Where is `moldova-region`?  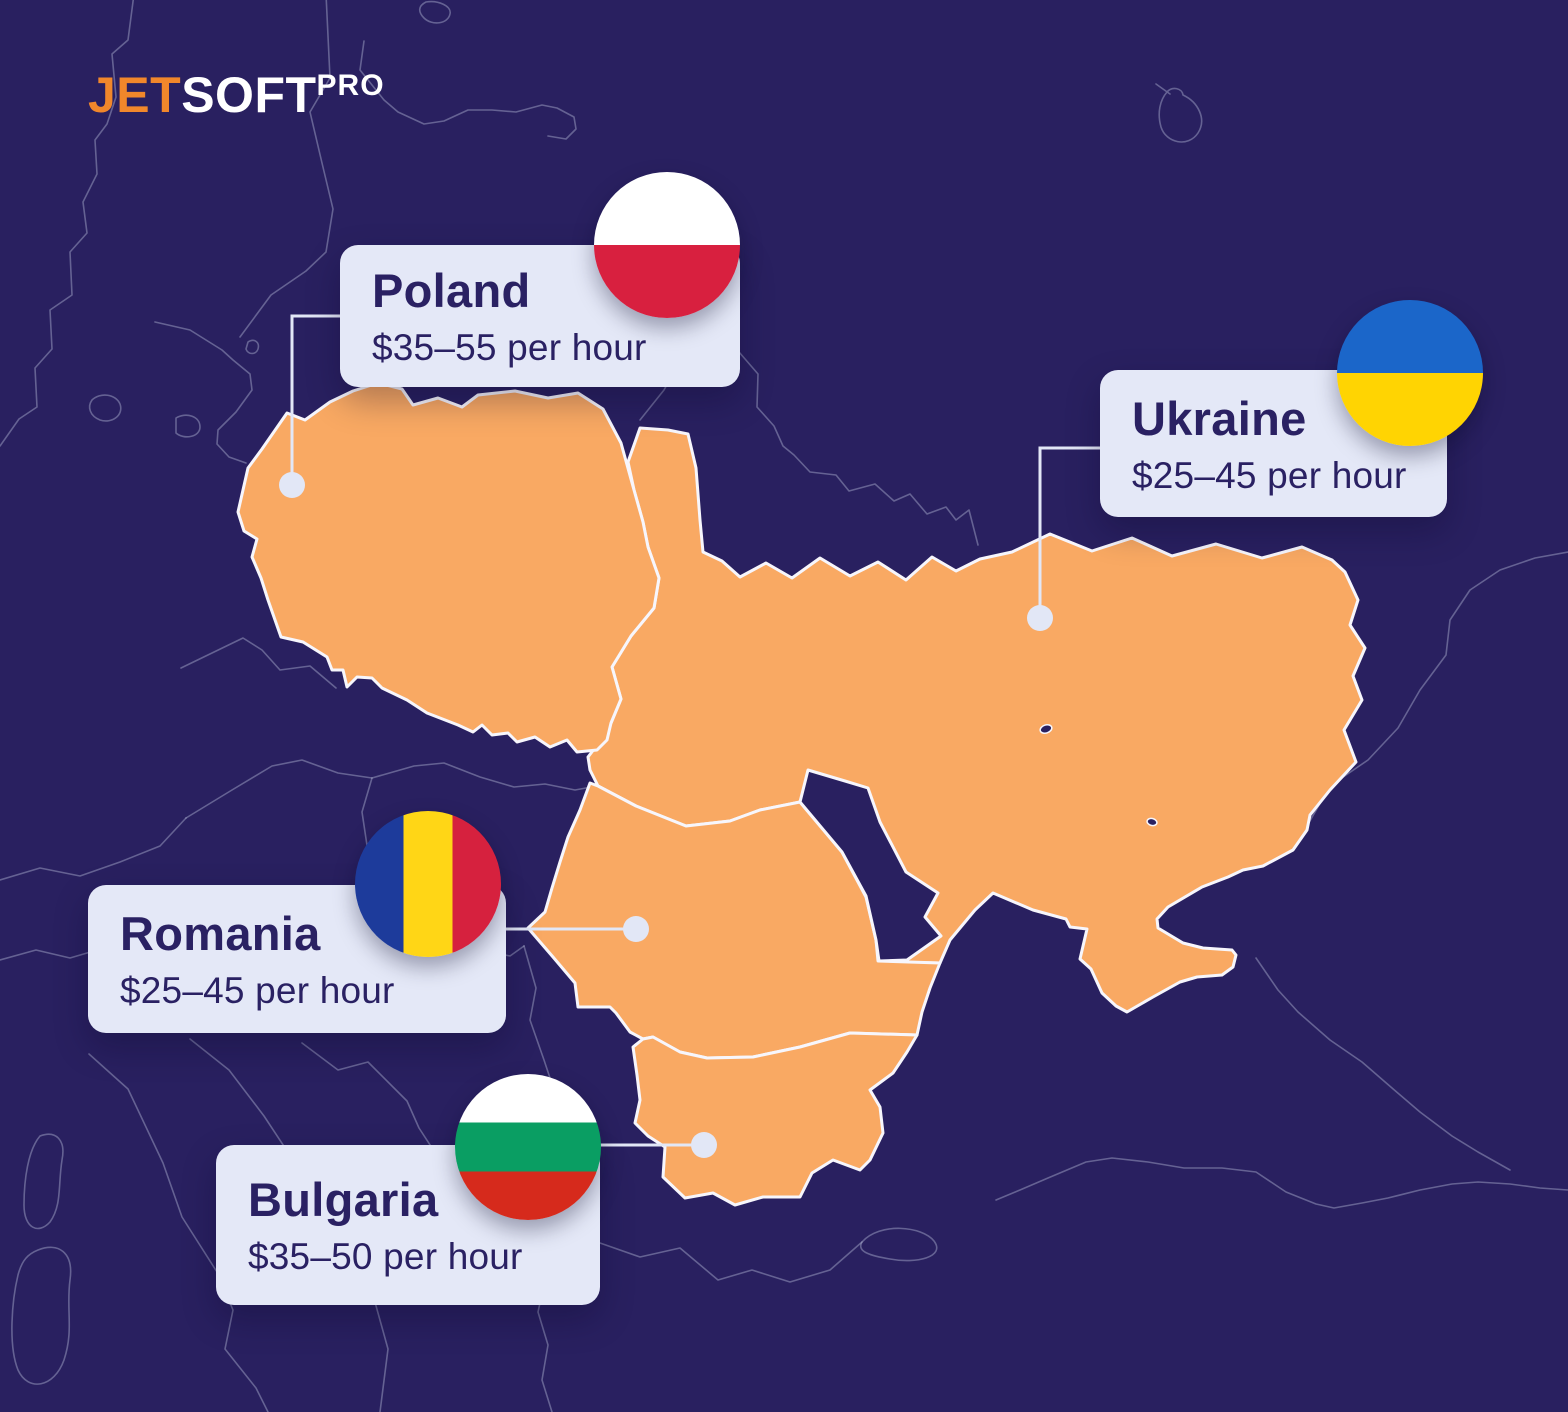
moldova-region is located at coordinates (870, 865).